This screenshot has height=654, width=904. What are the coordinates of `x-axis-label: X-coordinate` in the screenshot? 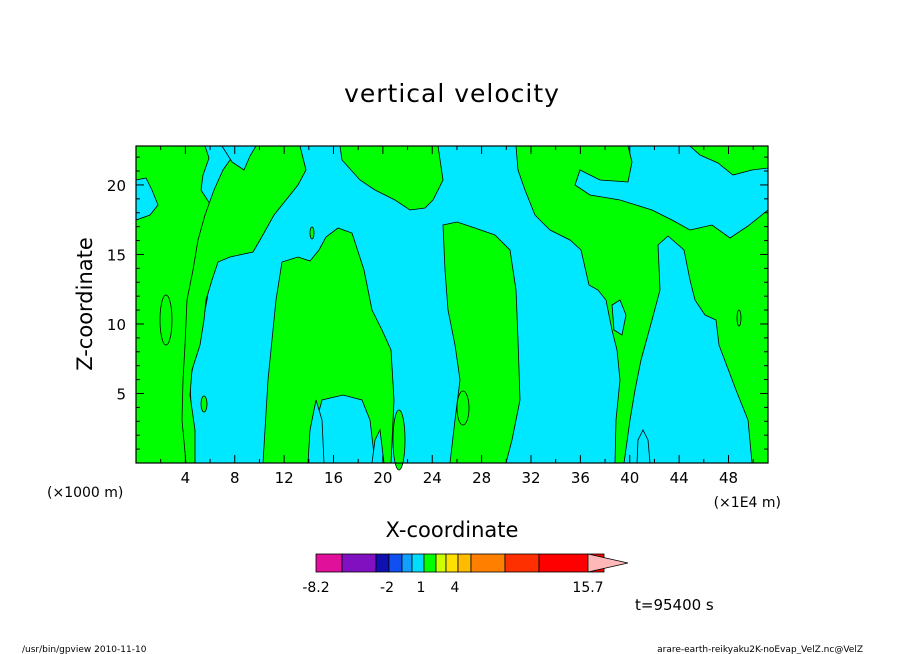 It's located at (452, 530).